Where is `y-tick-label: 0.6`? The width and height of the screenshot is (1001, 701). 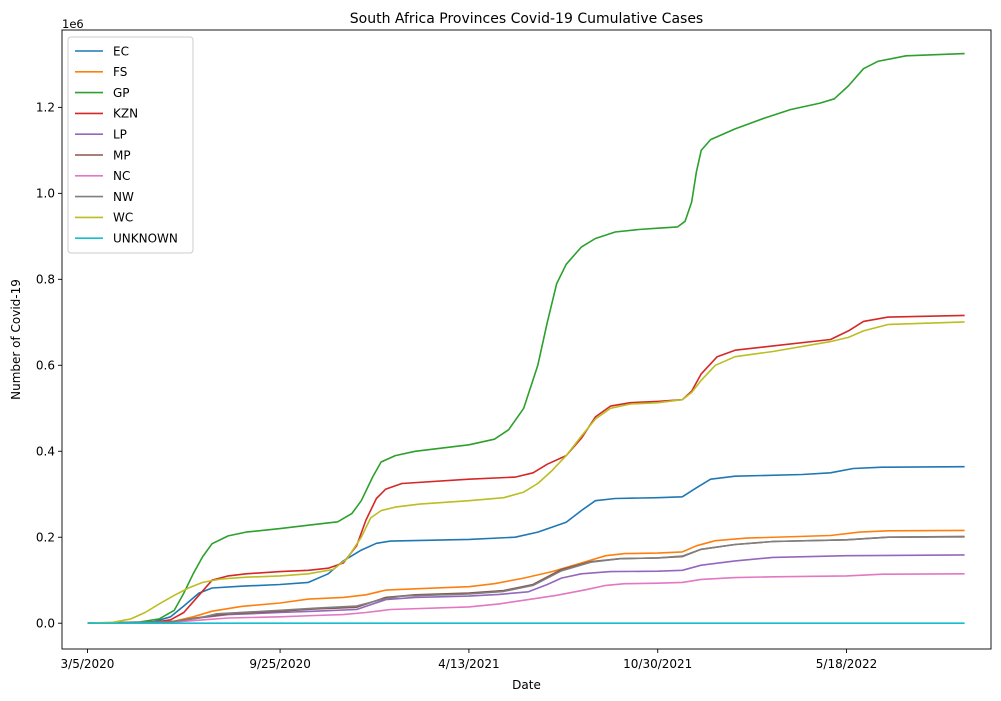
y-tick-label: 0.6 is located at coordinates (45, 366).